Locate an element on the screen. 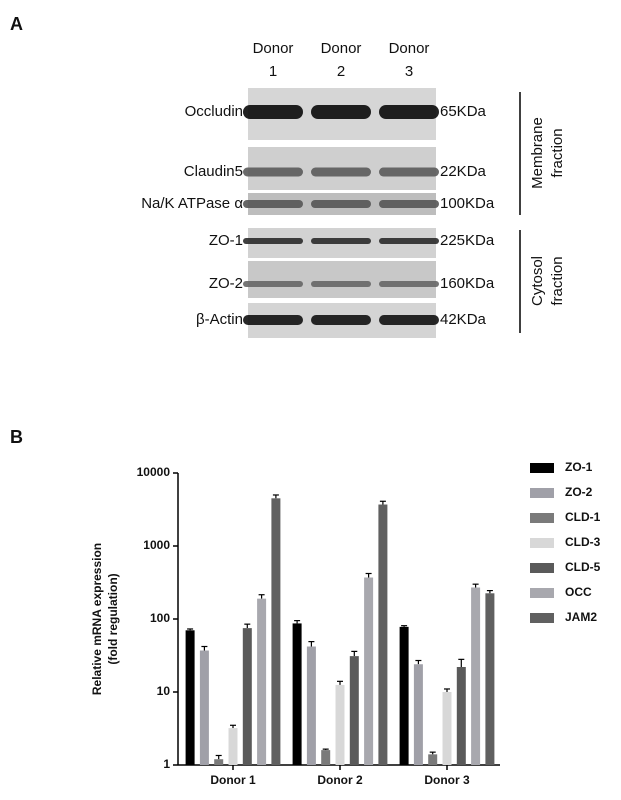 The width and height of the screenshot is (621, 800). panel-label: A is located at coordinates (16, 24).